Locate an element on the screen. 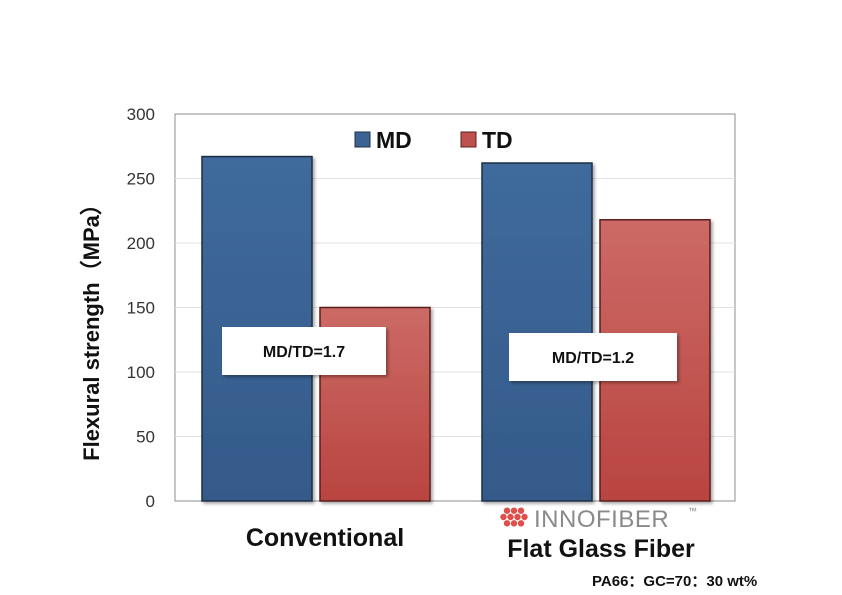 This screenshot has height=595, width=842. legend-label-td: TD is located at coordinates (497, 140).